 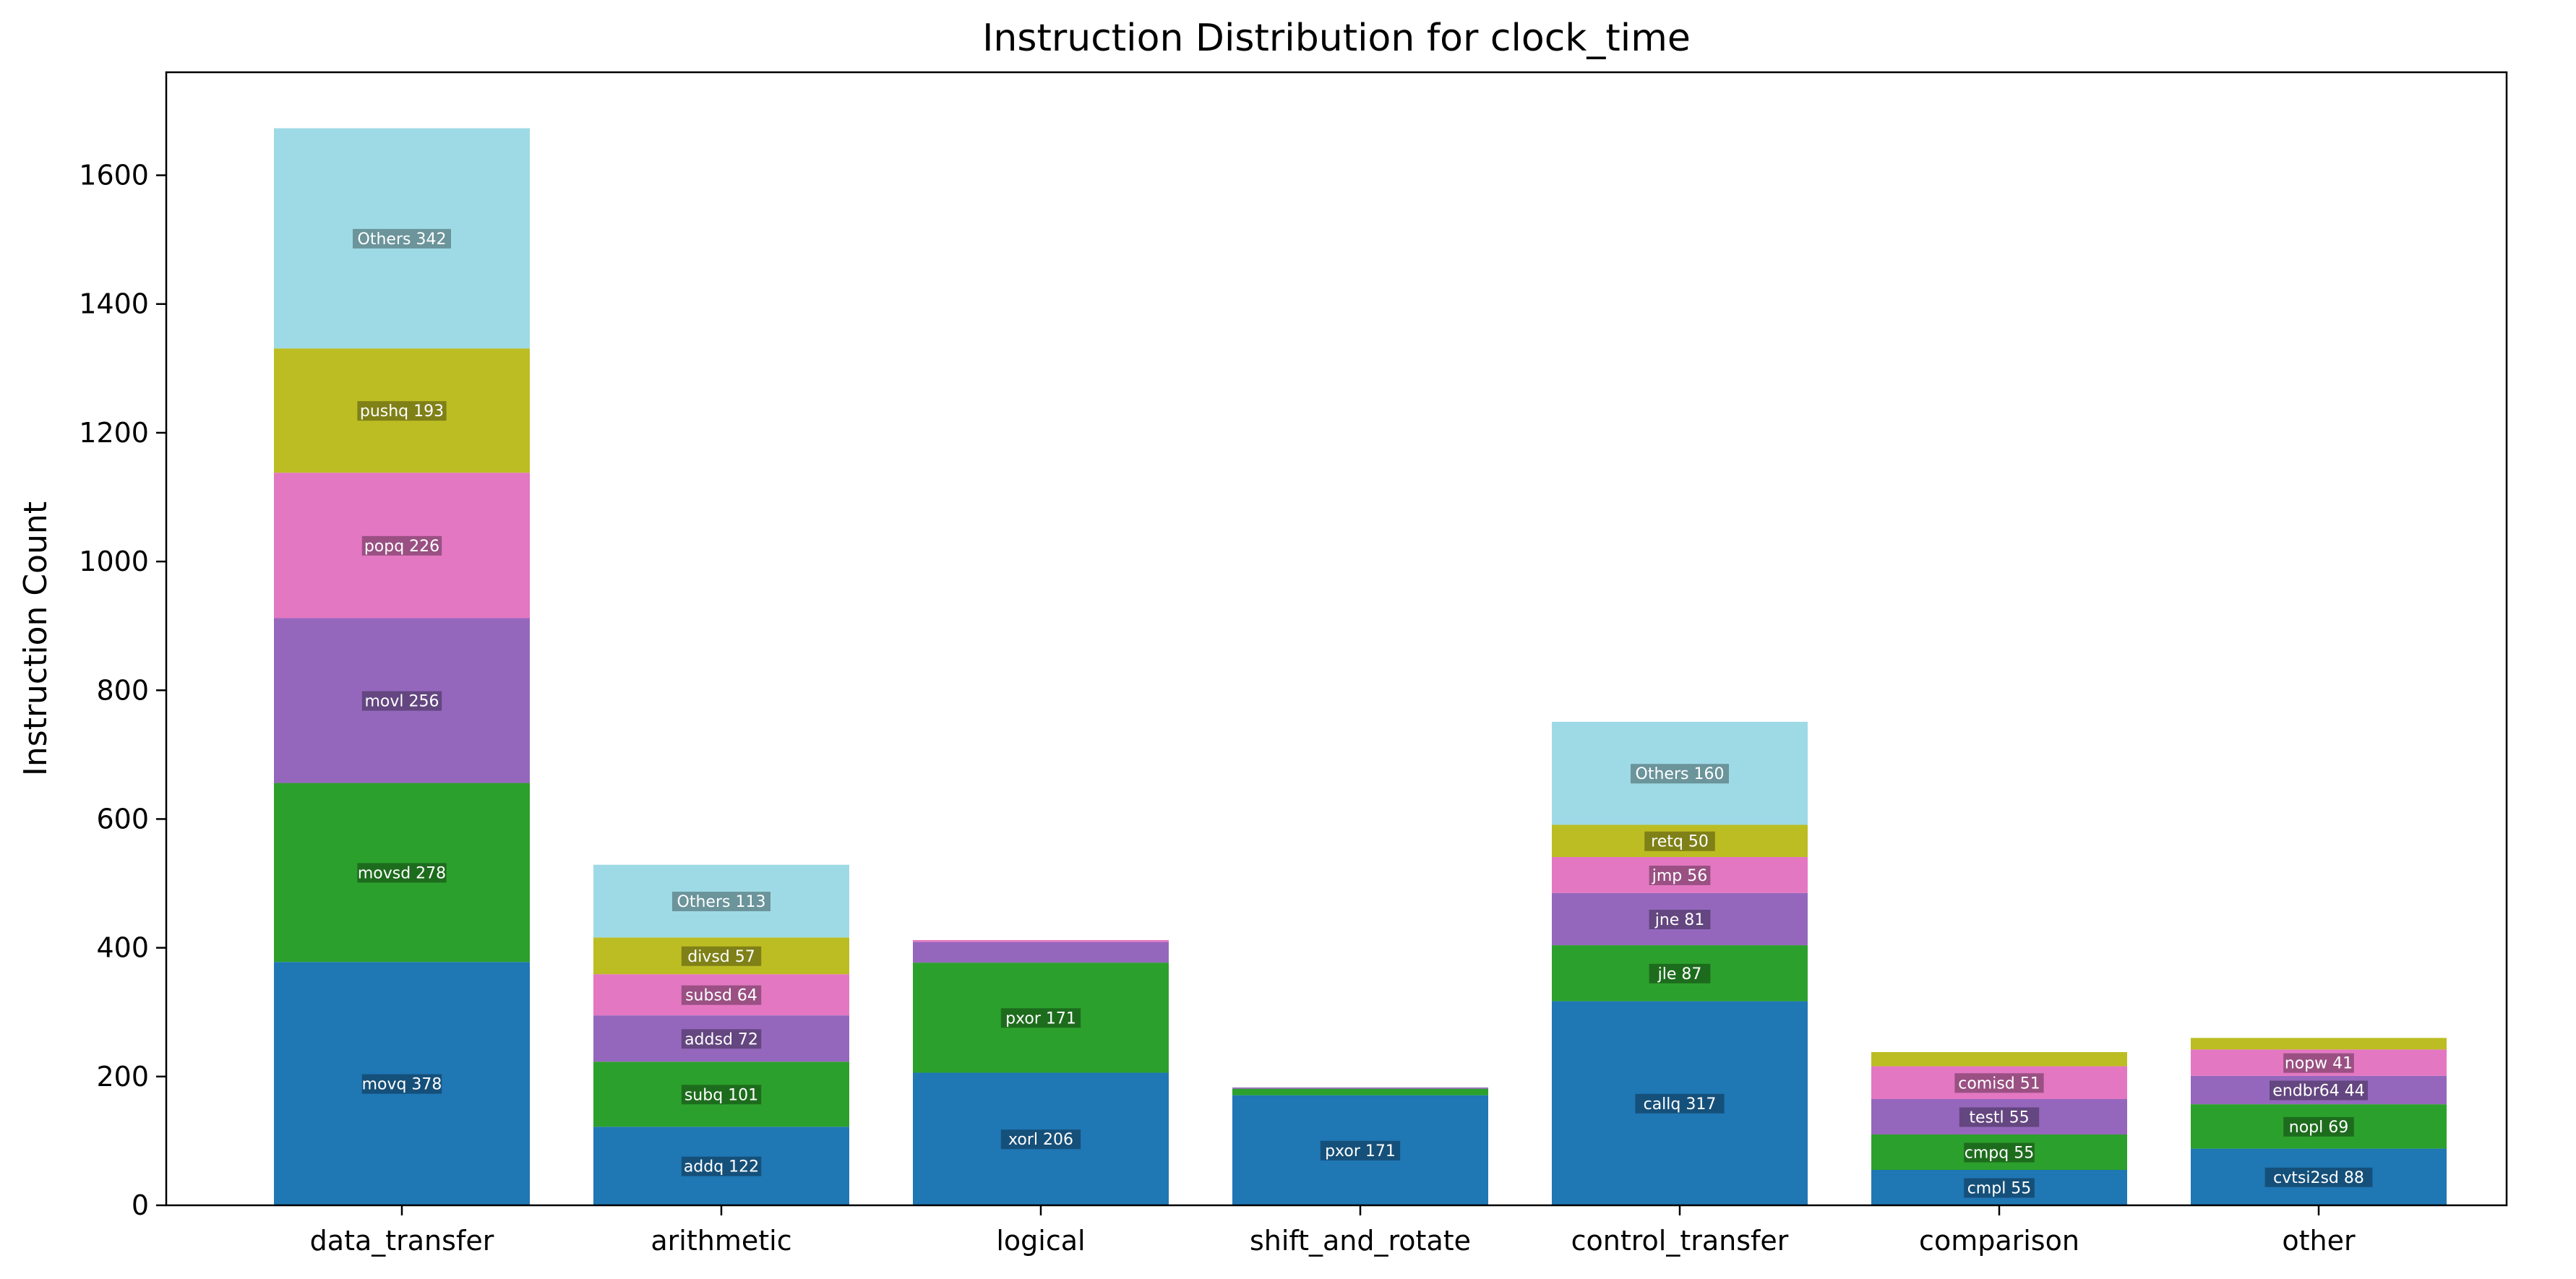 I want to click on bar-segment-label: subsd 64, so click(x=721, y=996).